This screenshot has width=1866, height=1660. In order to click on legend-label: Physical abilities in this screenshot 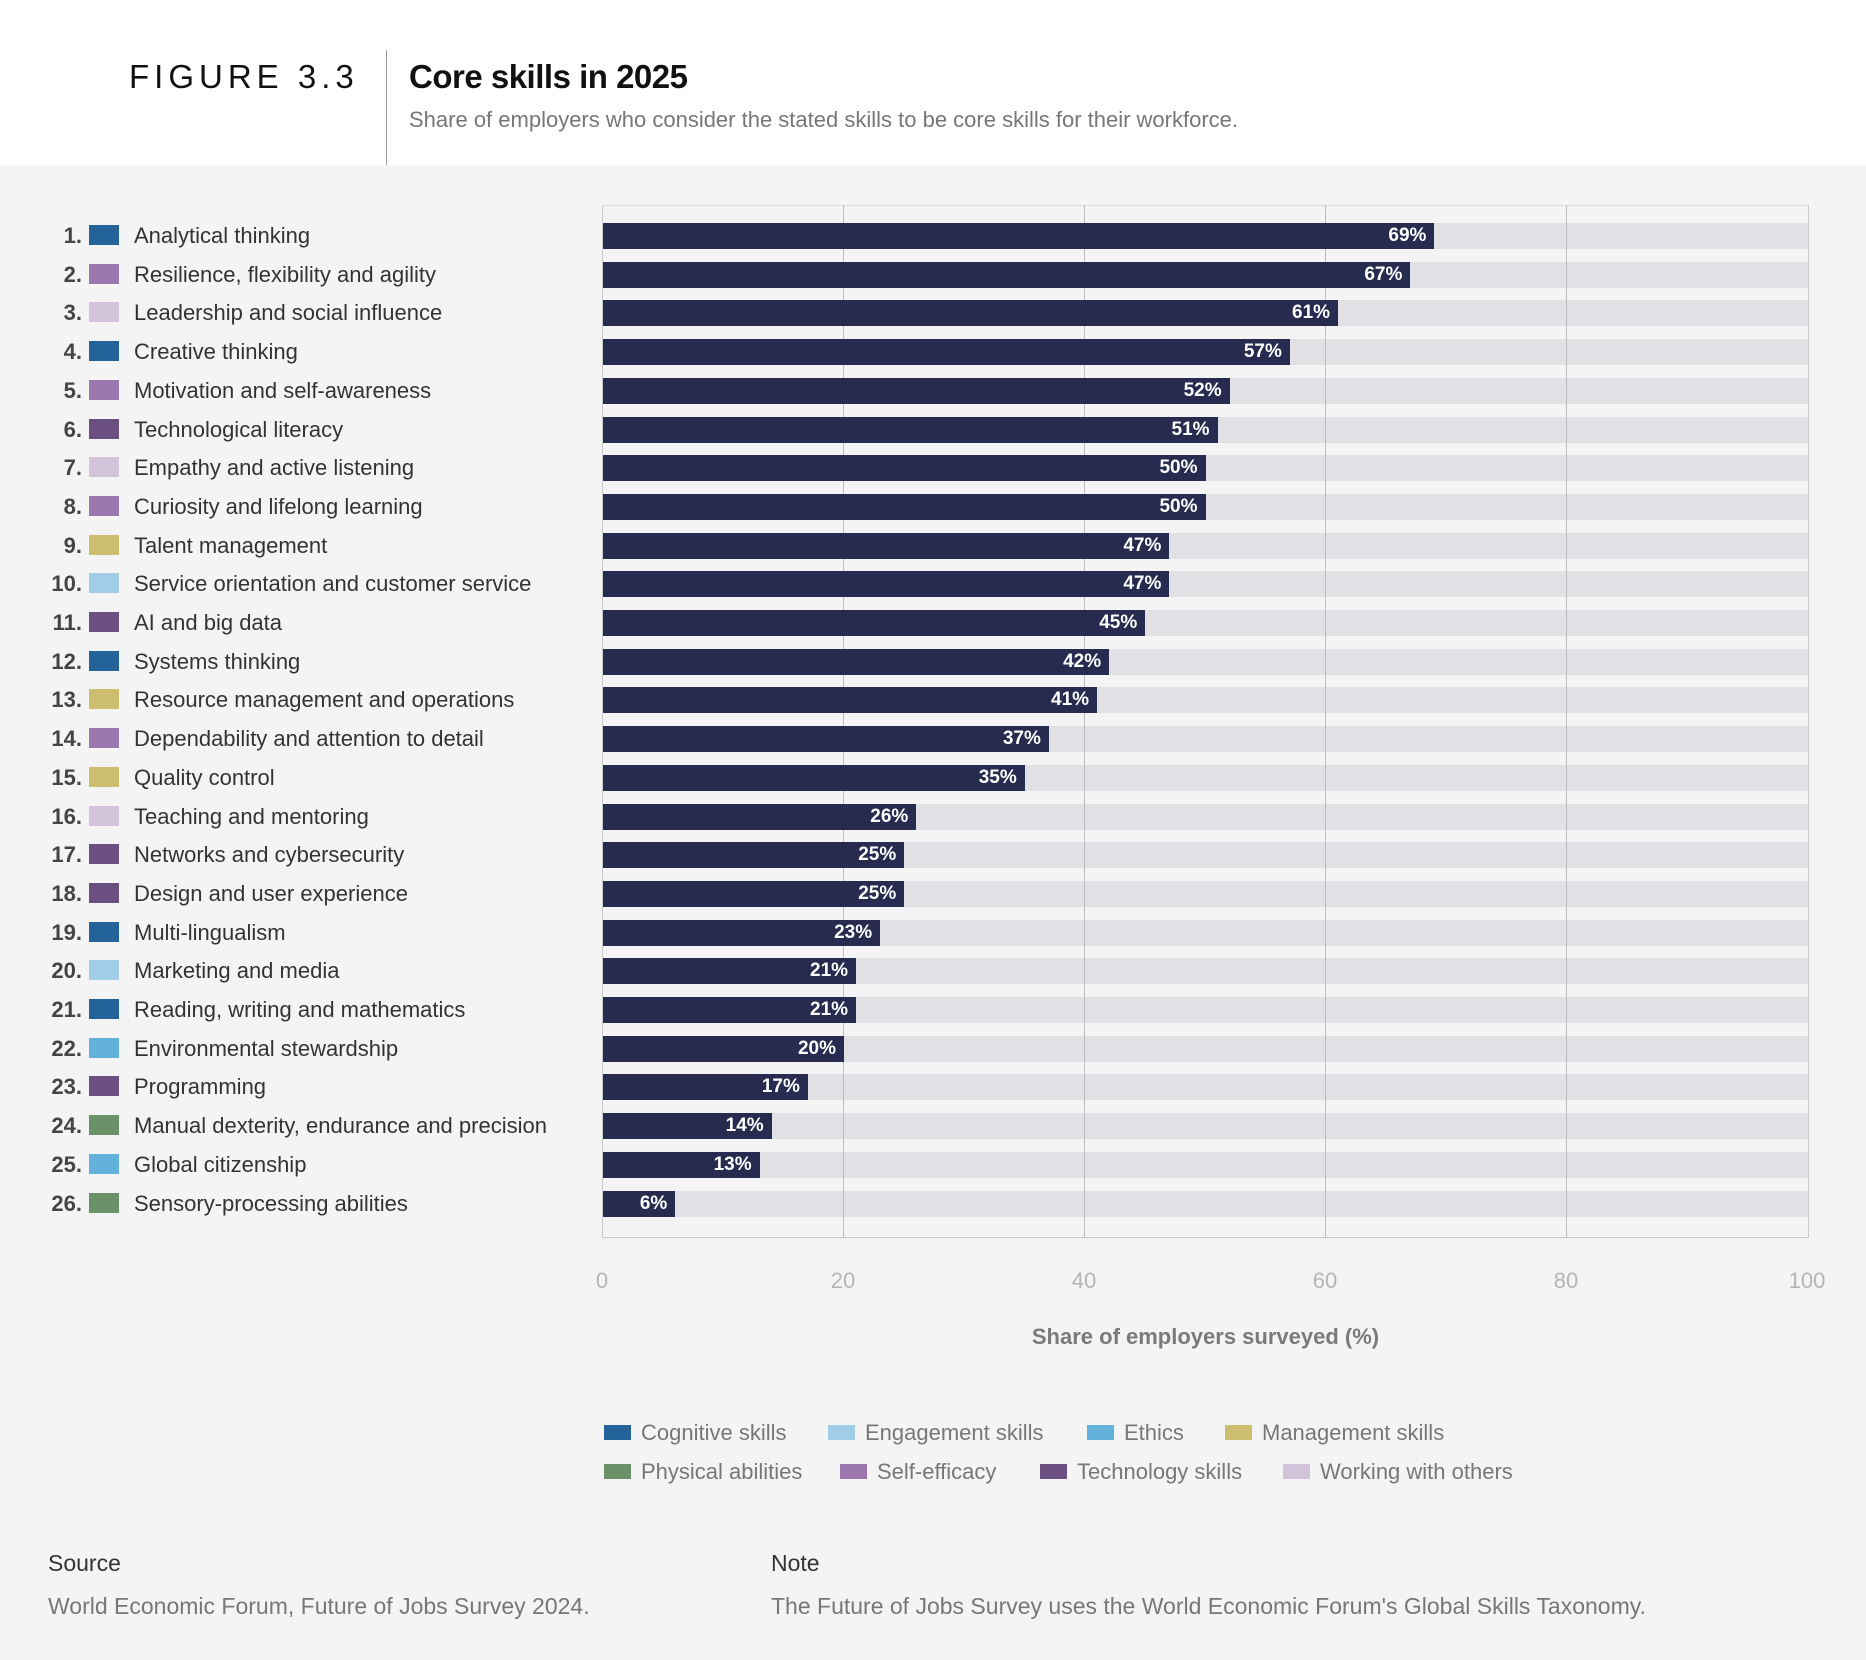, I will do `click(722, 1471)`.